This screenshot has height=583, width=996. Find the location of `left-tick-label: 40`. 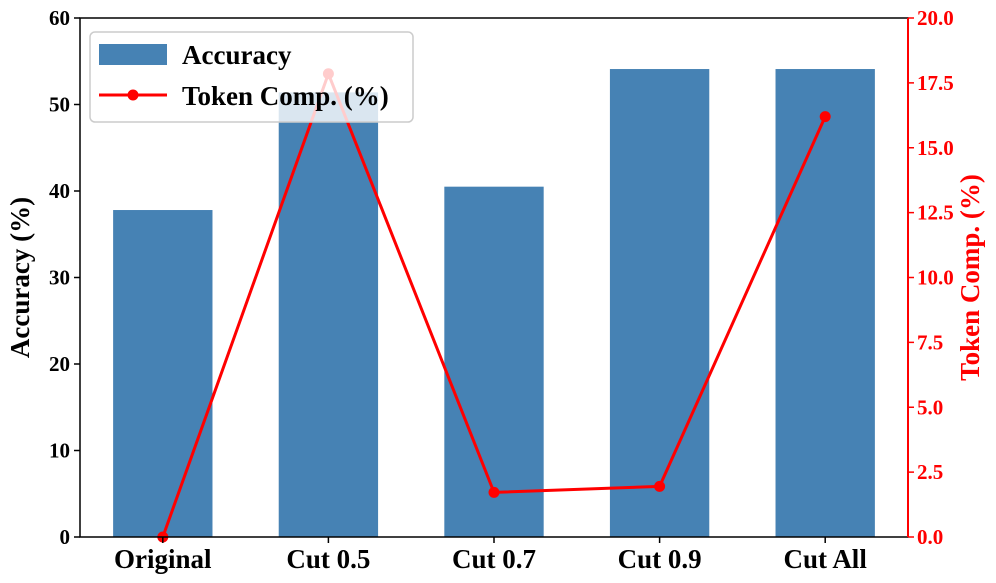

left-tick-label: 40 is located at coordinates (59, 191).